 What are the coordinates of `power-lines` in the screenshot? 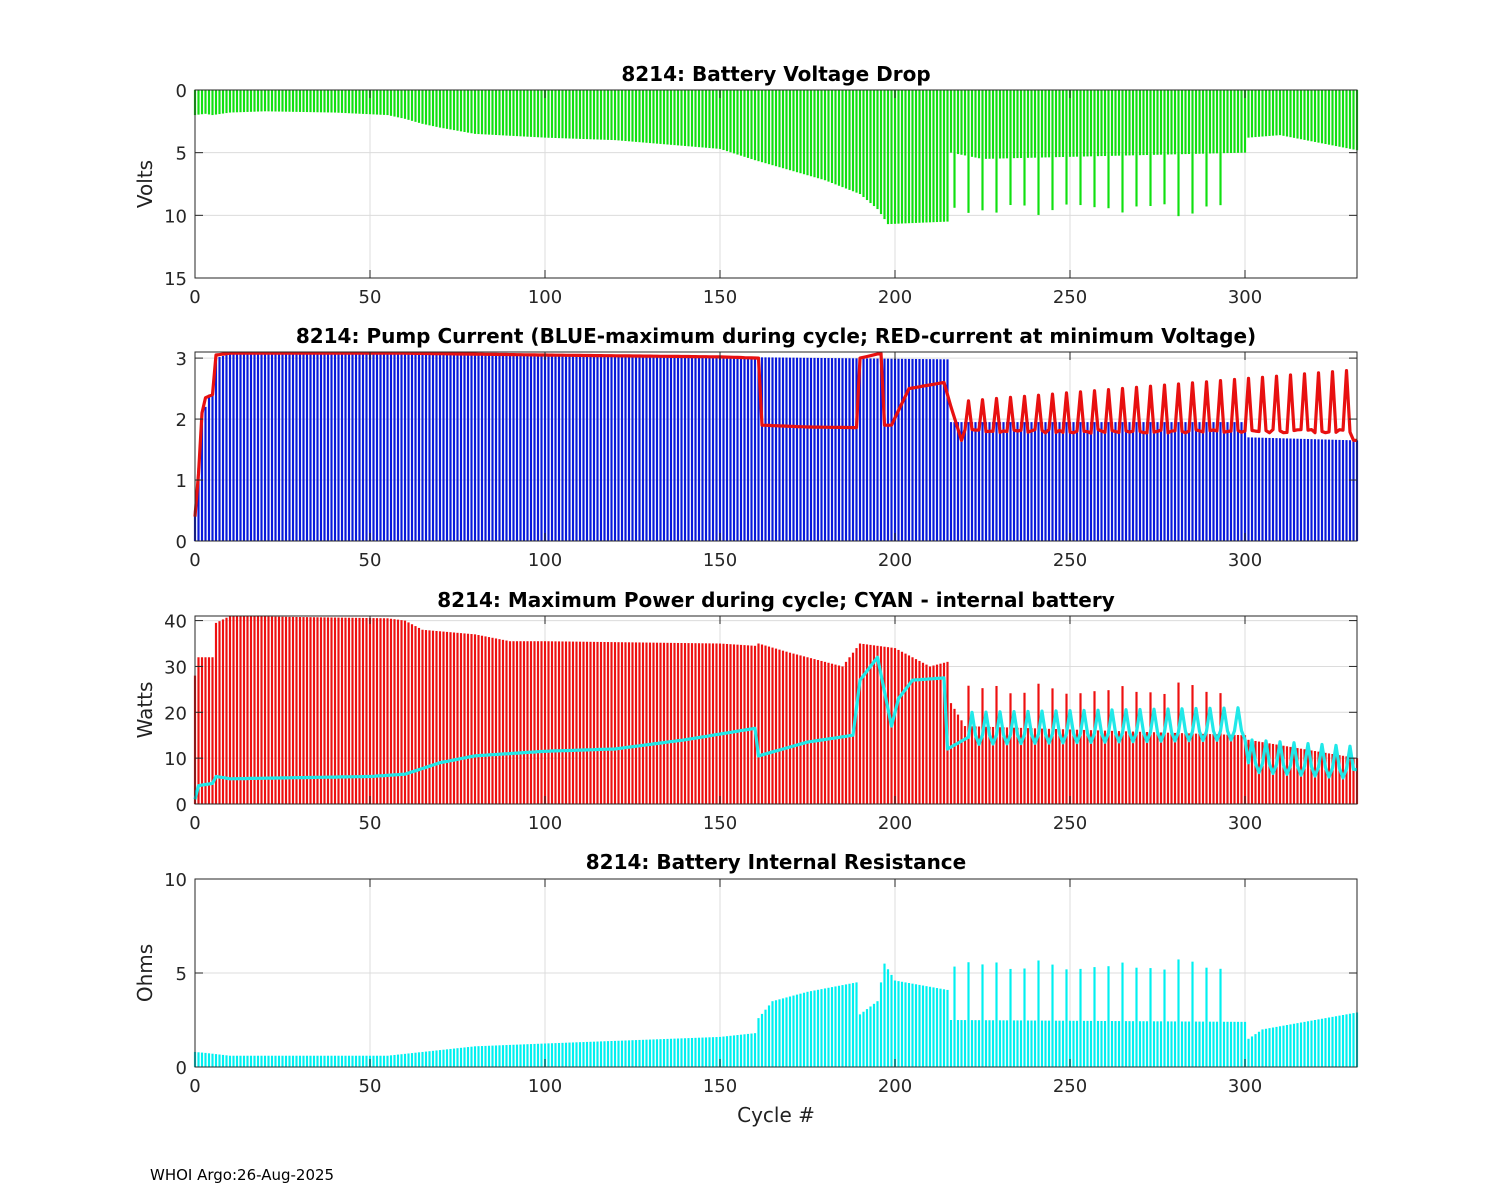 It's located at (775, 727).